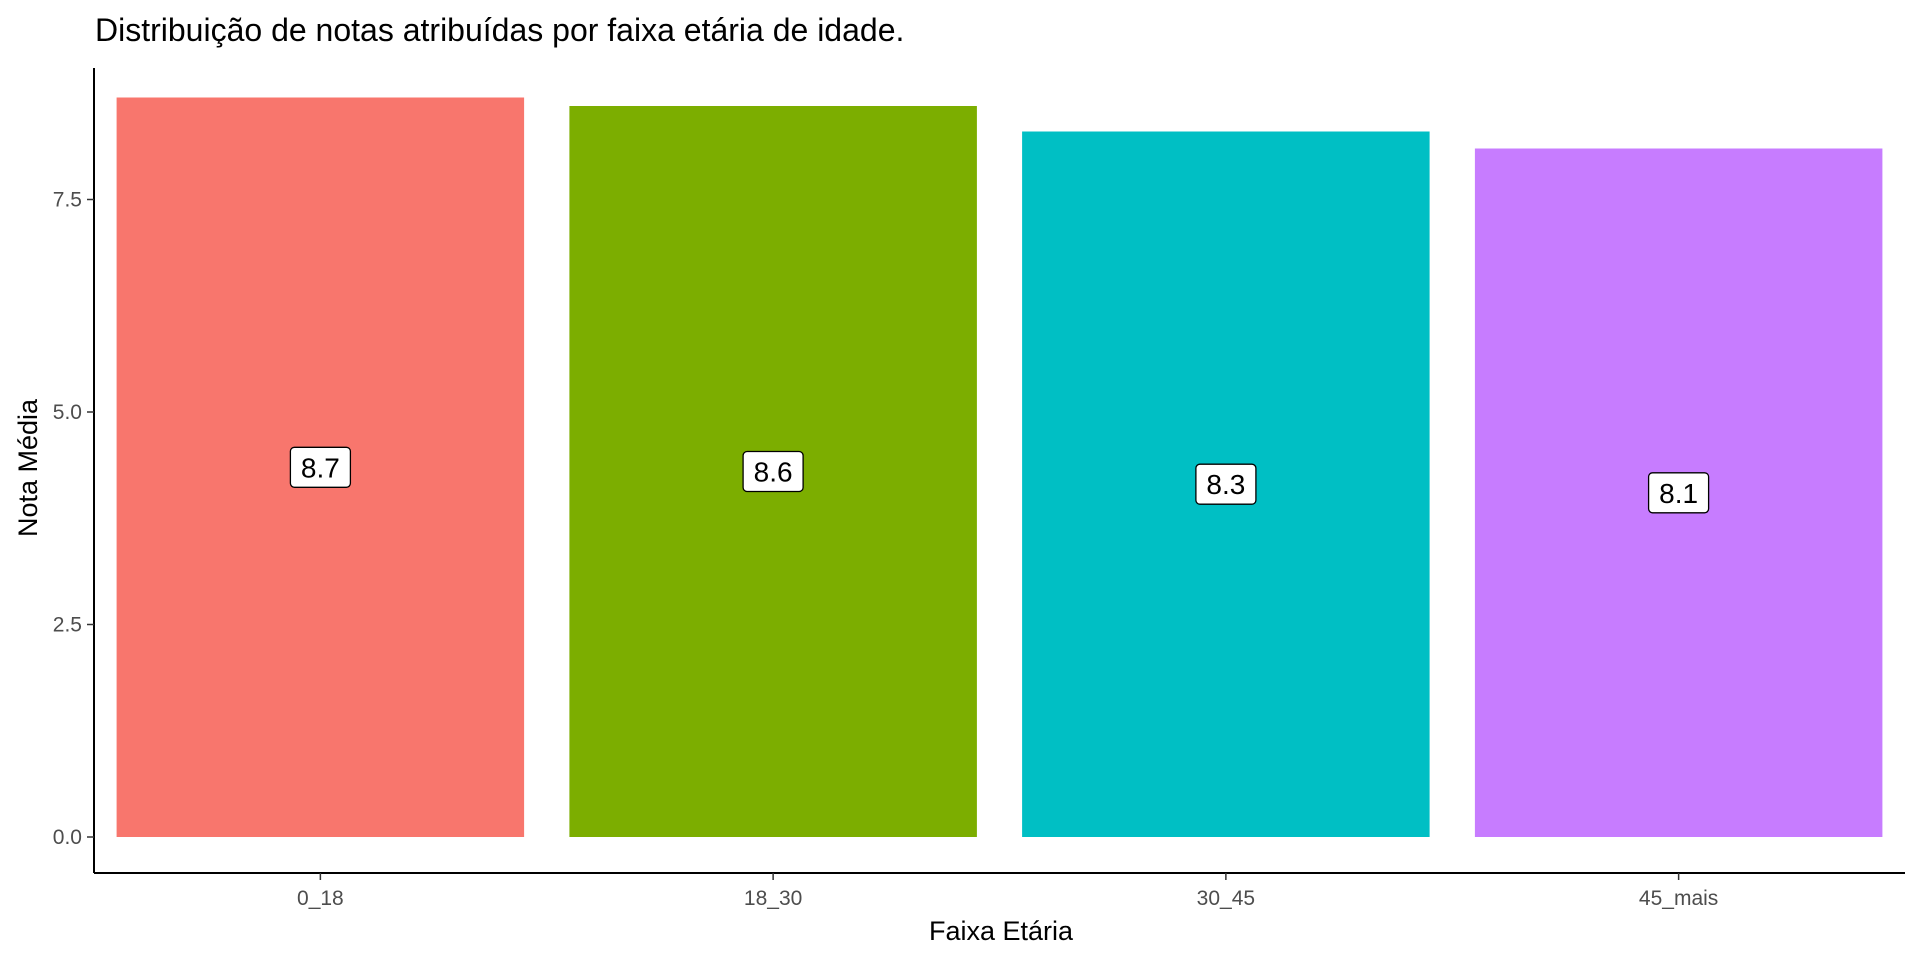 This screenshot has width=1920, height=960. I want to click on data-label-30_45: 8.3, so click(1226, 484).